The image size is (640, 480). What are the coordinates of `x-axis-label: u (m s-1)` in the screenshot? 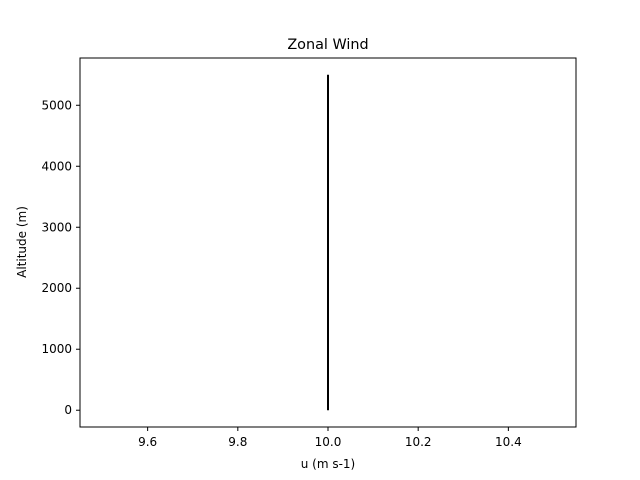 It's located at (328, 464).